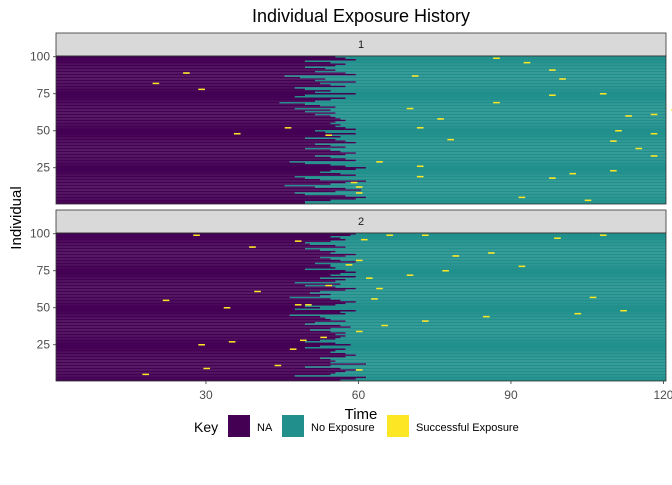 The image size is (672, 485). I want to click on legend-label-no-exposure: No Exposure, so click(343, 428).